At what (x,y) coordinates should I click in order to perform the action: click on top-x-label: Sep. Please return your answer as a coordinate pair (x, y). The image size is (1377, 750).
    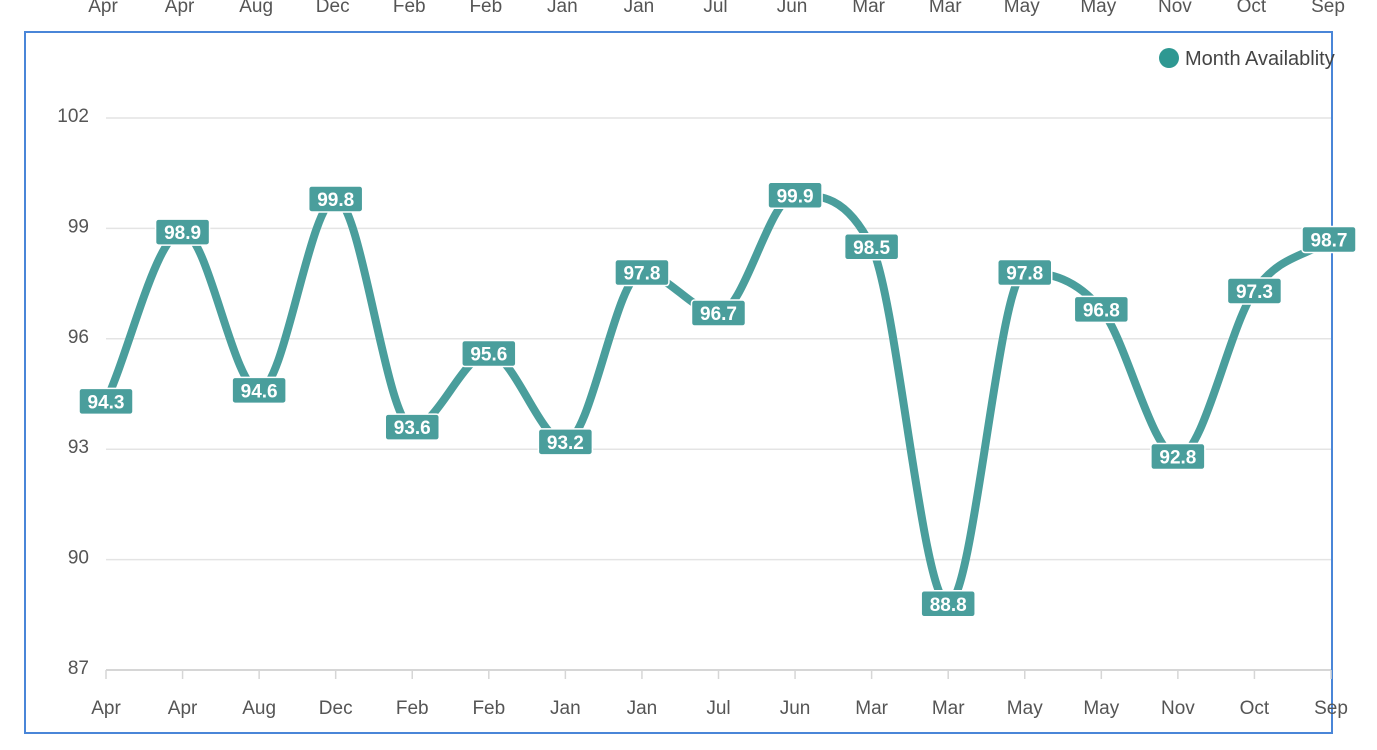
    Looking at the image, I should click on (1328, 8).